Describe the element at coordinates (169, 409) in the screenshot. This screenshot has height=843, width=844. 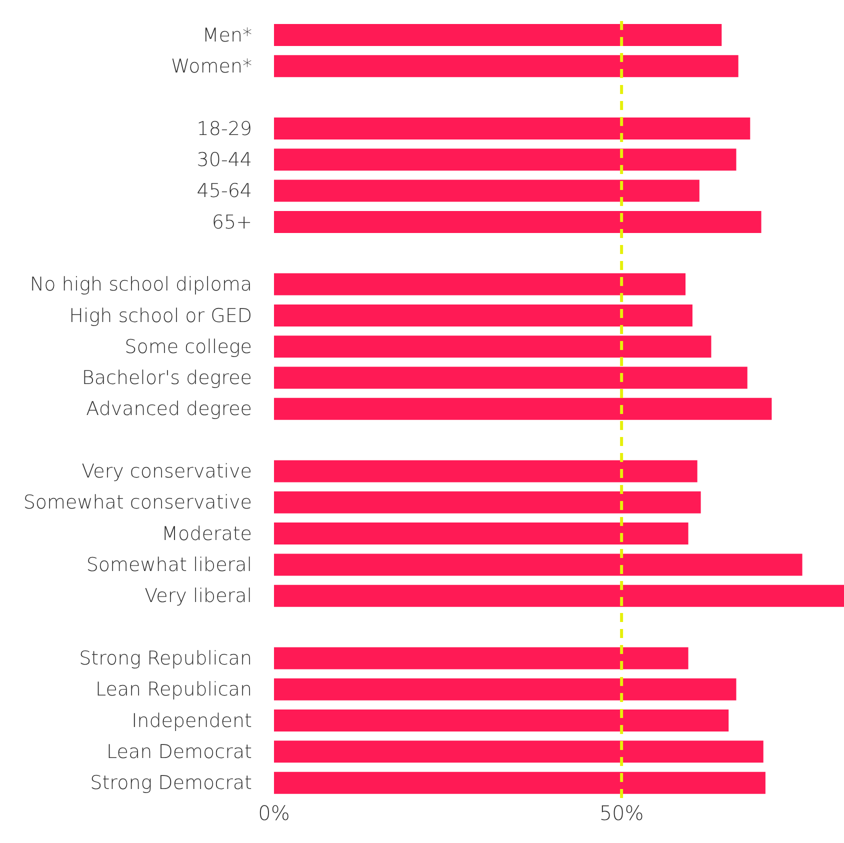
I see `y-tick-label: Advanced degree` at that location.